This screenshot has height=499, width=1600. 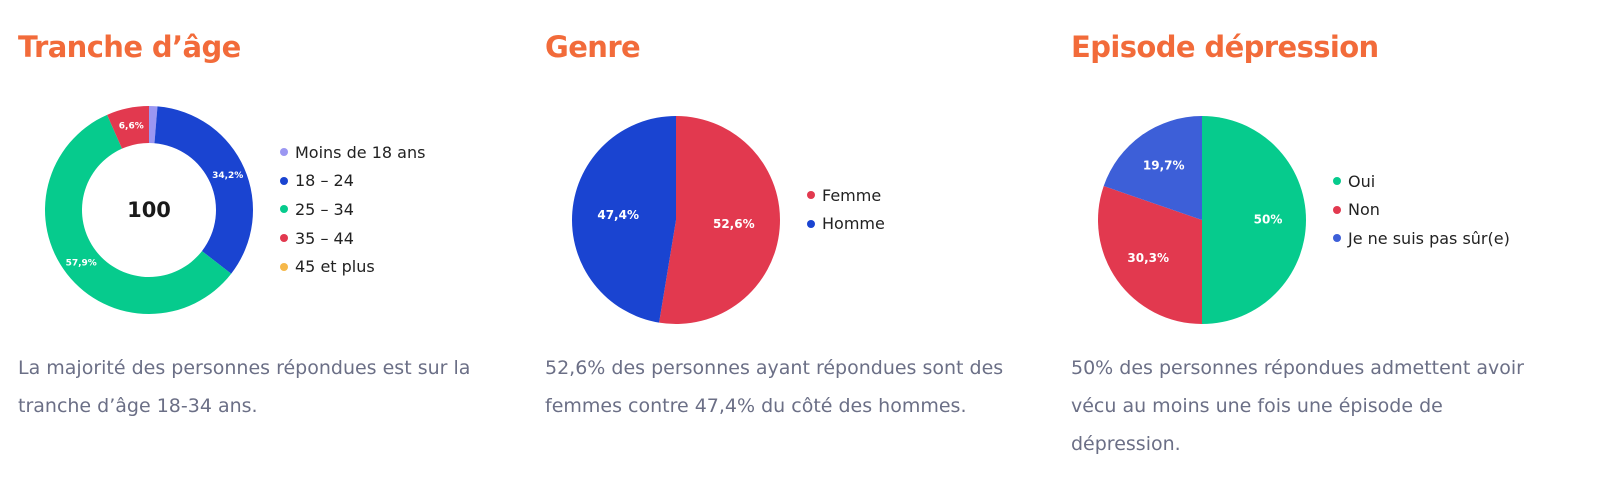 I want to click on slice-moins-de-18-ans, so click(x=153, y=125).